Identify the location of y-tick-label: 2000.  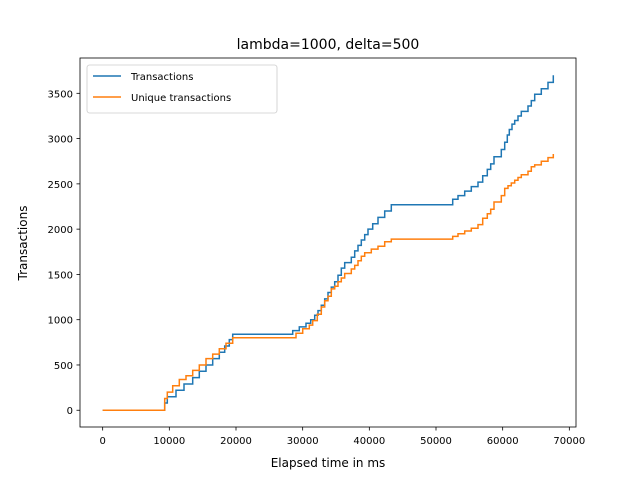
(60, 230).